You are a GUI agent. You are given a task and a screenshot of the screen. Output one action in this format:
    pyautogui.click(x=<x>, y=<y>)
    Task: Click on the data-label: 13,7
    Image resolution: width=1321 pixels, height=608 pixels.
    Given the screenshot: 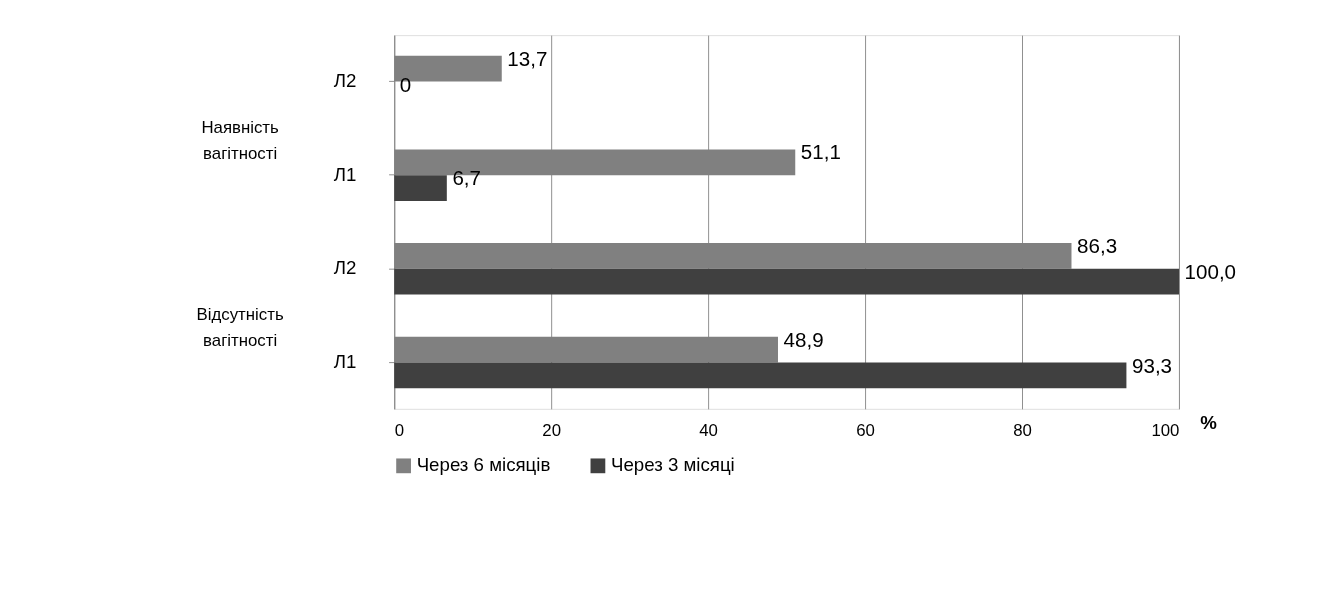 What is the action you would take?
    pyautogui.click(x=527, y=58)
    